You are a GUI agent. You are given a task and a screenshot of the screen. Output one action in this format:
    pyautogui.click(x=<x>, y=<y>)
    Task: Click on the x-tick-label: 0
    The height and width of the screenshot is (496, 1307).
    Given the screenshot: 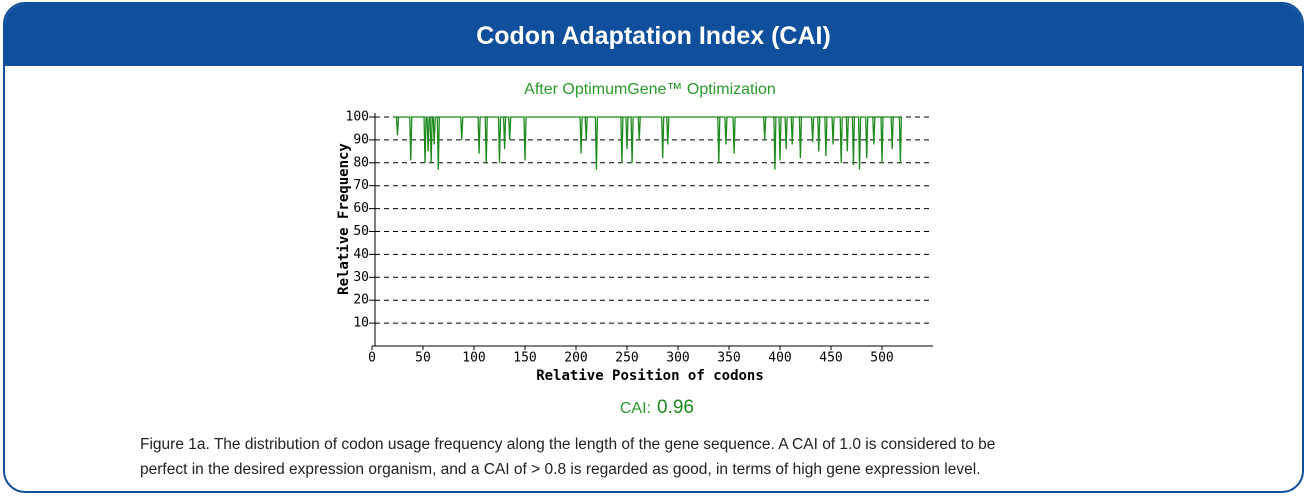 What is the action you would take?
    pyautogui.click(x=372, y=358)
    